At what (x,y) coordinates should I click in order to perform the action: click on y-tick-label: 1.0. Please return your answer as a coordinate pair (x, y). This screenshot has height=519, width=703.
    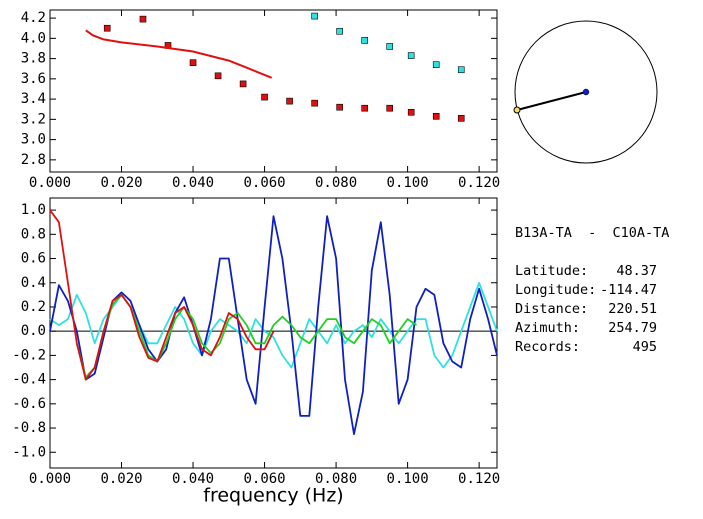
    Looking at the image, I should click on (33, 210).